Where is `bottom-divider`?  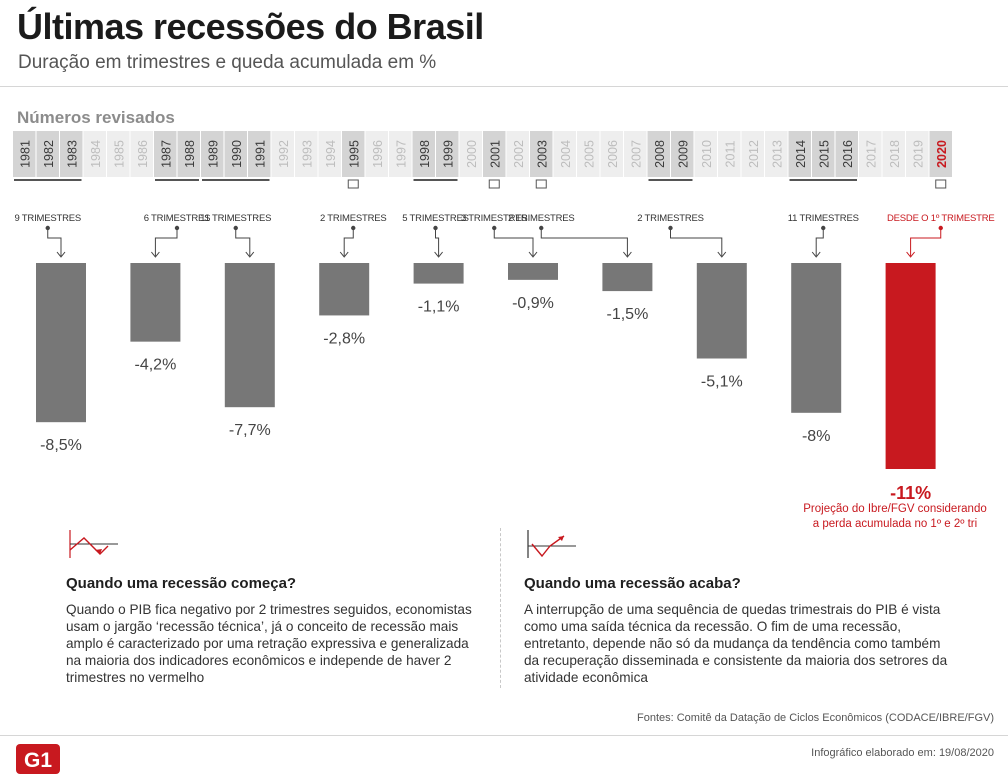 bottom-divider is located at coordinates (504, 735).